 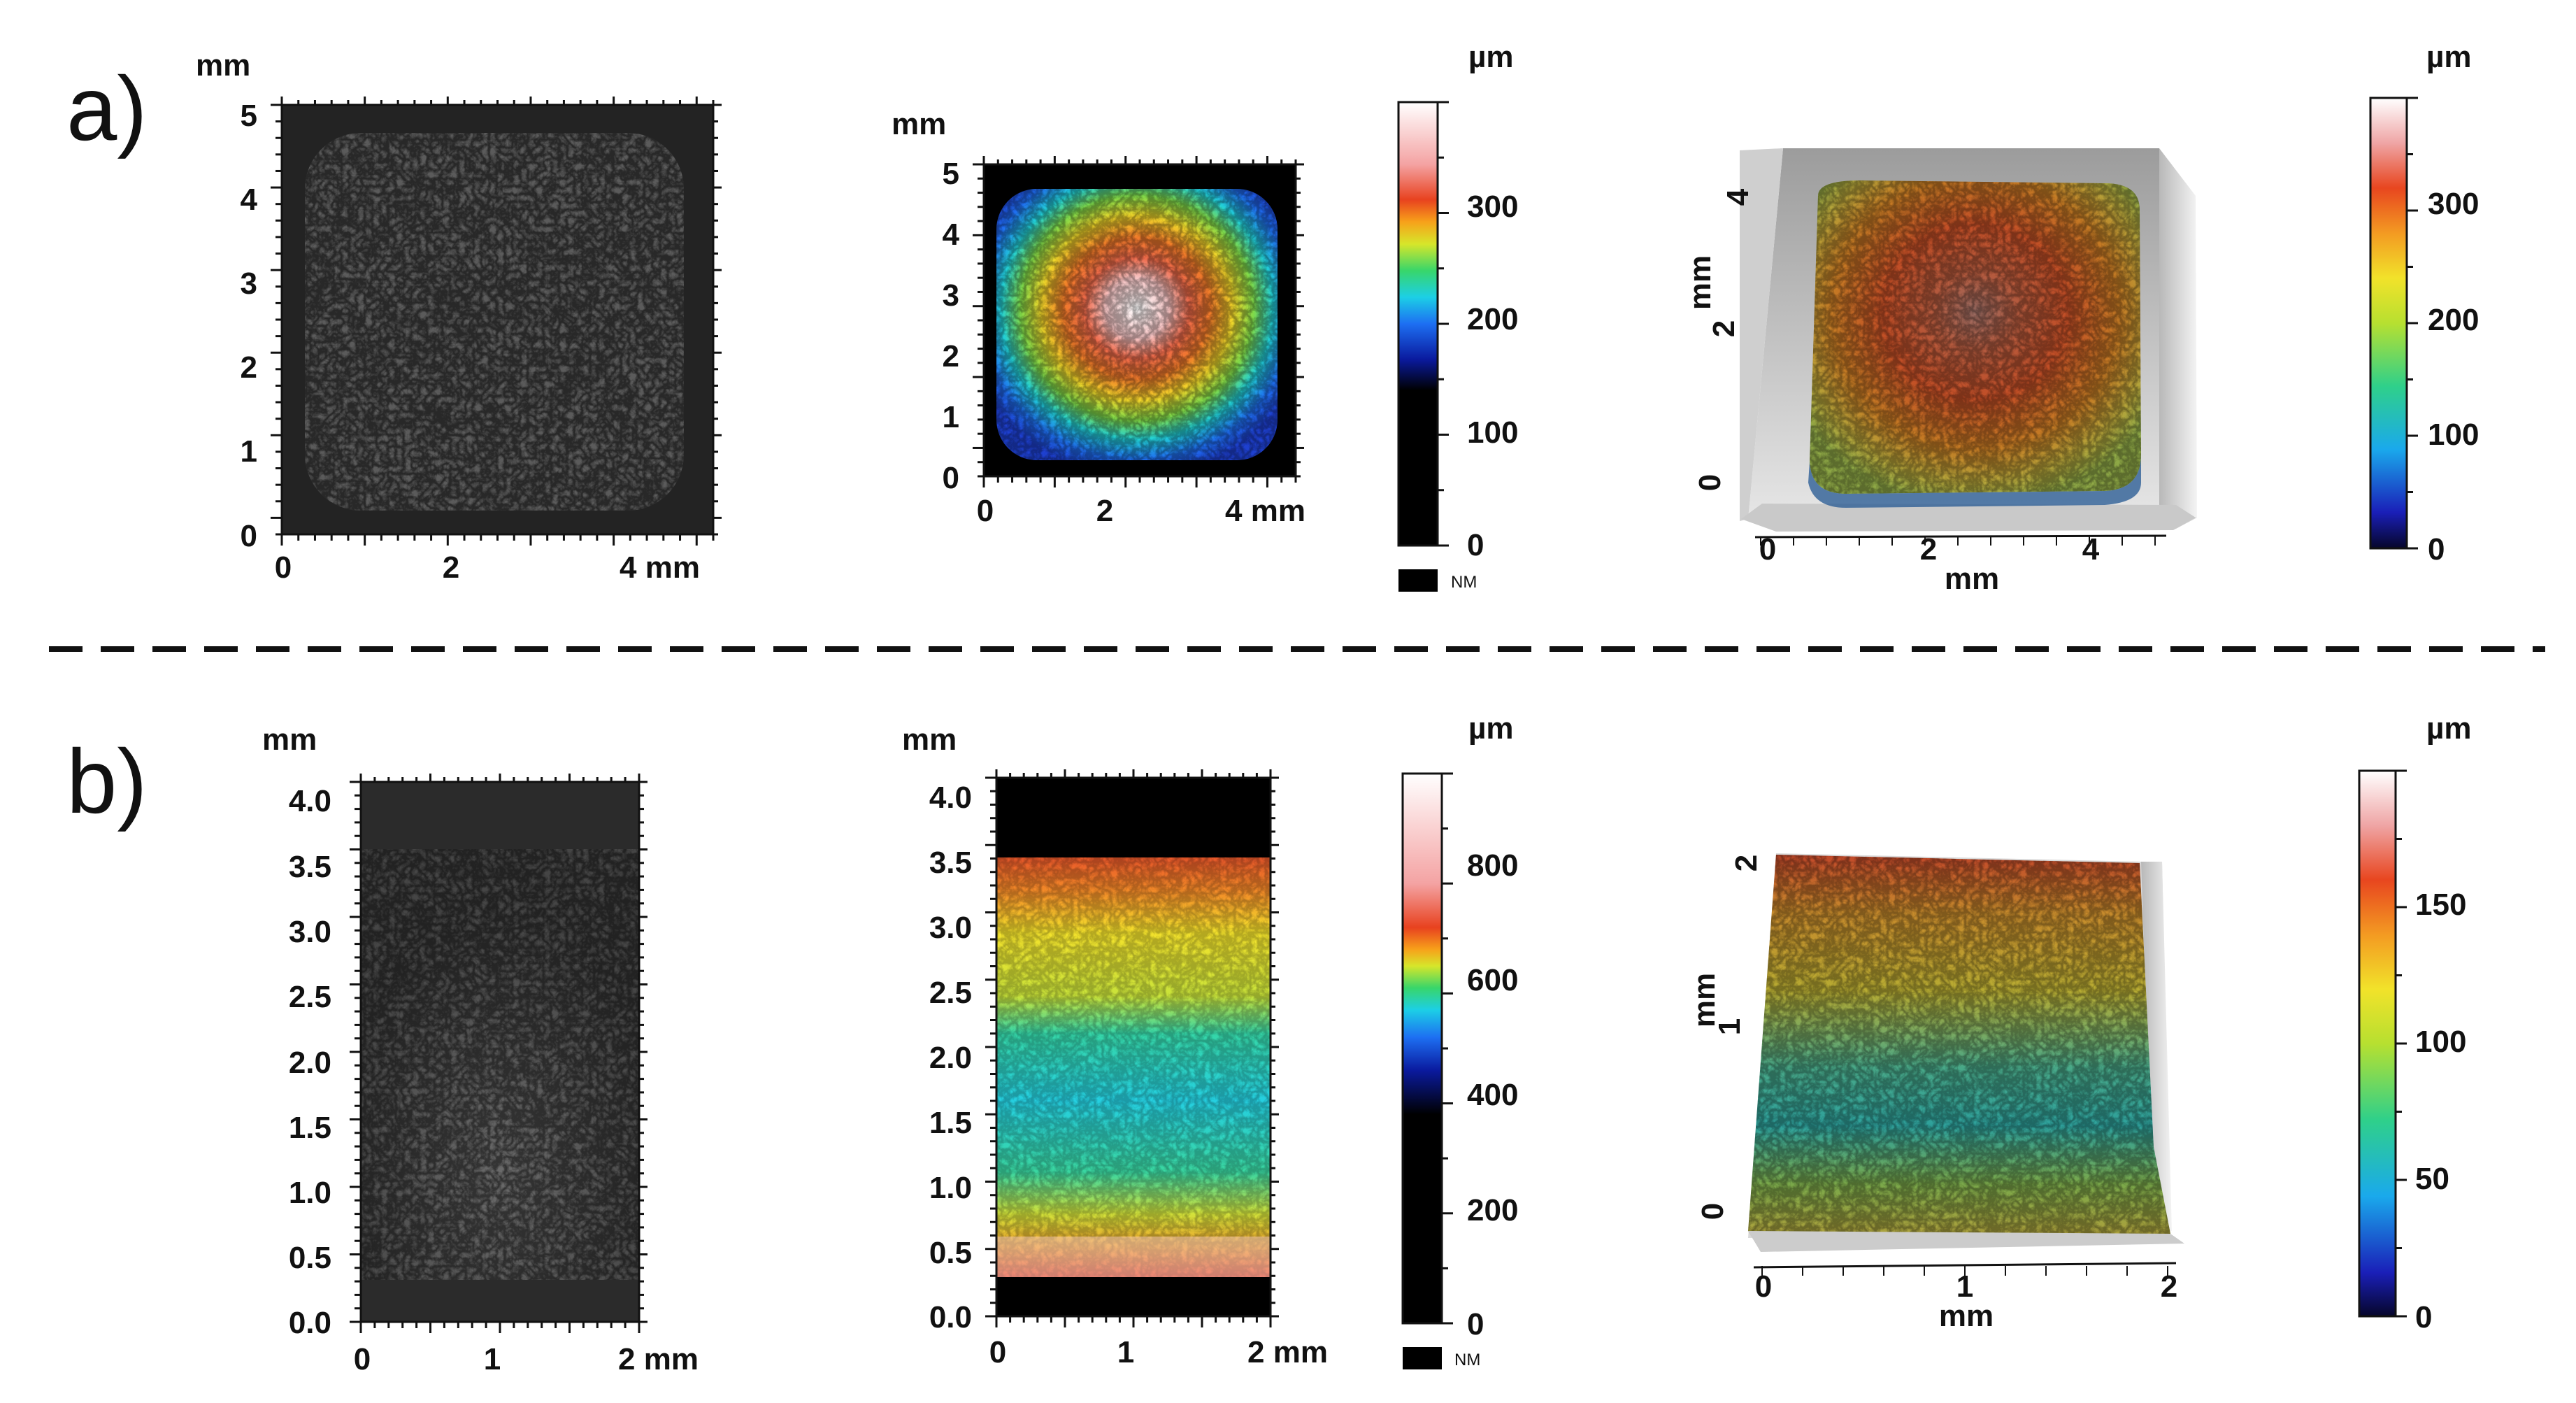 What do you see at coordinates (1141, 511) in the screenshot?
I see `heightmap-a-x-ticks: 0 2 4 mm` at bounding box center [1141, 511].